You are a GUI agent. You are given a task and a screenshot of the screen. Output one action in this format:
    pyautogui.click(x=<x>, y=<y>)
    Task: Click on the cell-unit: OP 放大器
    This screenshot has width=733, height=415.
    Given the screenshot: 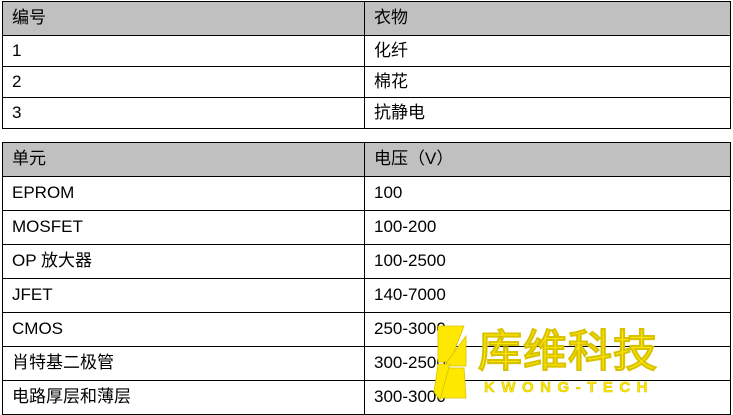 What is the action you would take?
    pyautogui.click(x=183, y=261)
    